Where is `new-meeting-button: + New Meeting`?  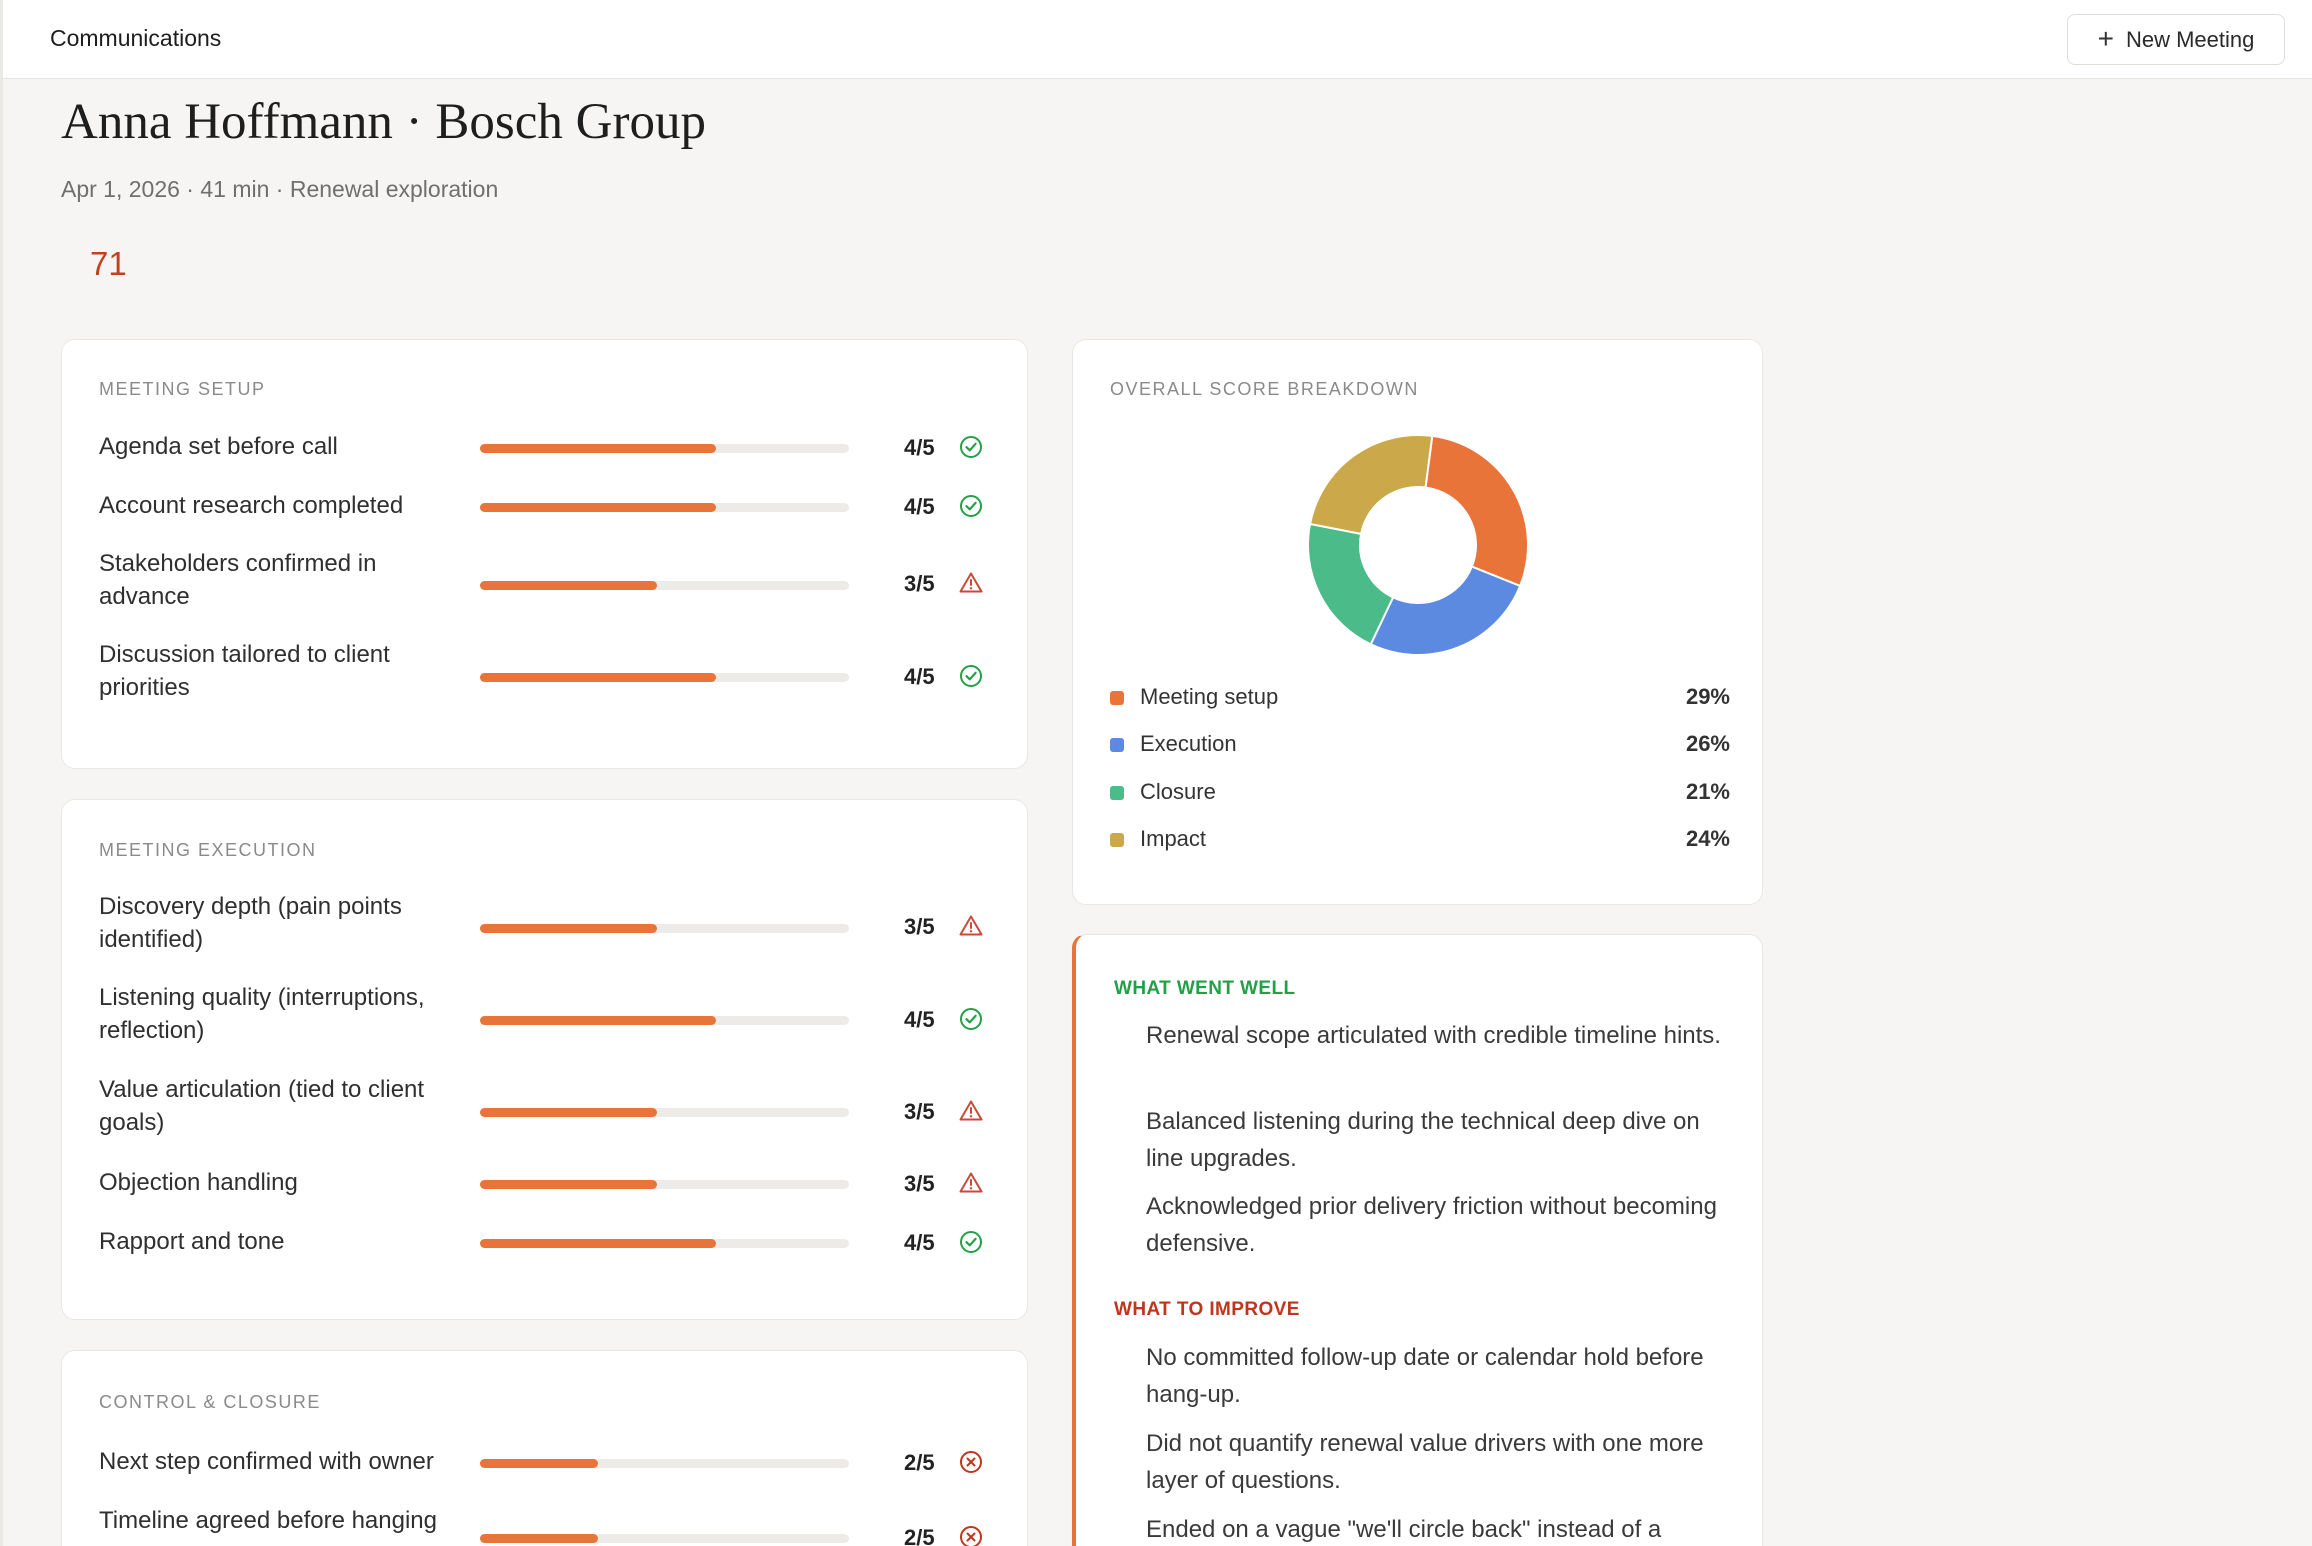 new-meeting-button: + New Meeting is located at coordinates (2176, 39).